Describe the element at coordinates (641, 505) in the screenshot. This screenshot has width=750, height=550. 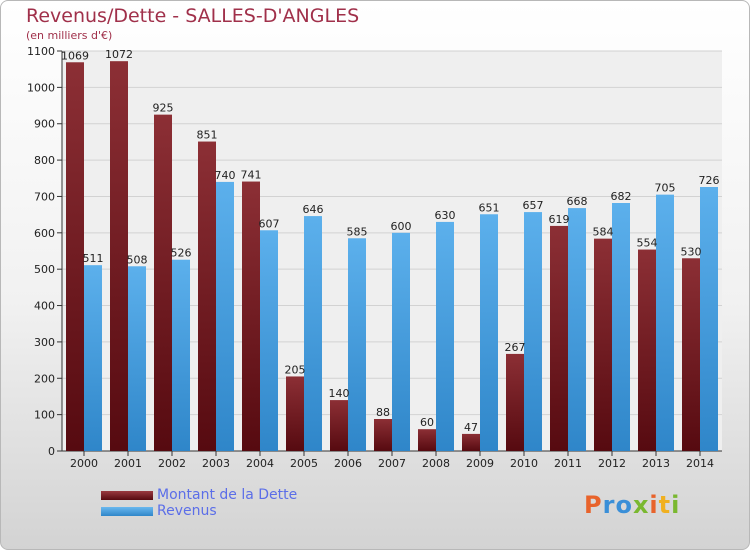
I see `logo-letter: x` at that location.